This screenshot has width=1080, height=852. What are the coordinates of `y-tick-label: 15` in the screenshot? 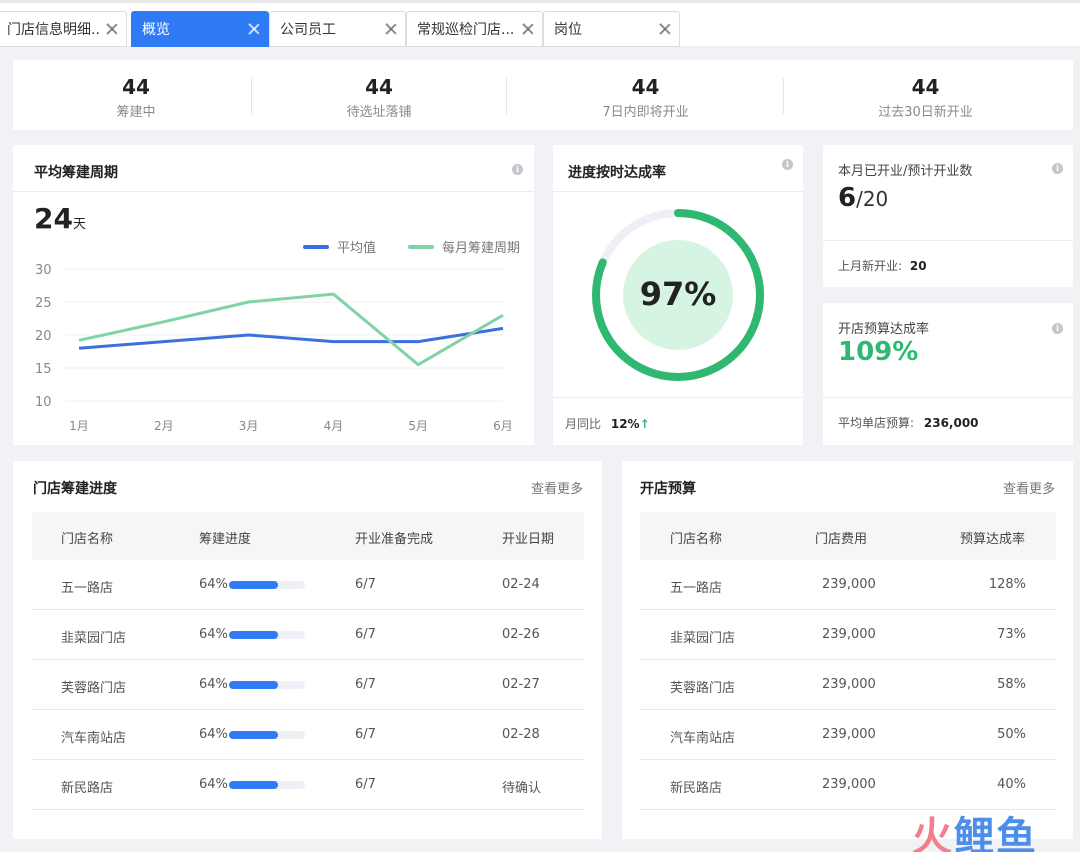 It's located at (43, 369).